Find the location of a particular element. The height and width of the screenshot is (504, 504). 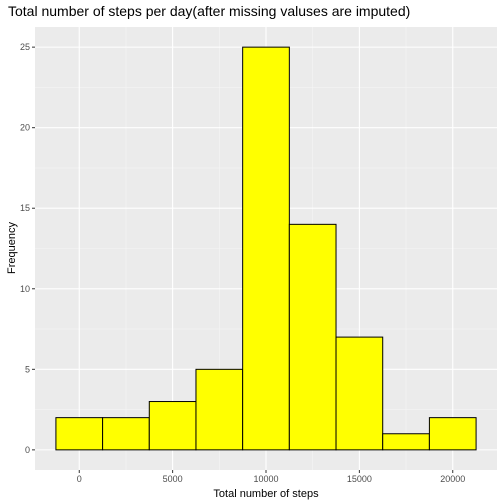

y-tick-label: 10 is located at coordinates (25, 289).